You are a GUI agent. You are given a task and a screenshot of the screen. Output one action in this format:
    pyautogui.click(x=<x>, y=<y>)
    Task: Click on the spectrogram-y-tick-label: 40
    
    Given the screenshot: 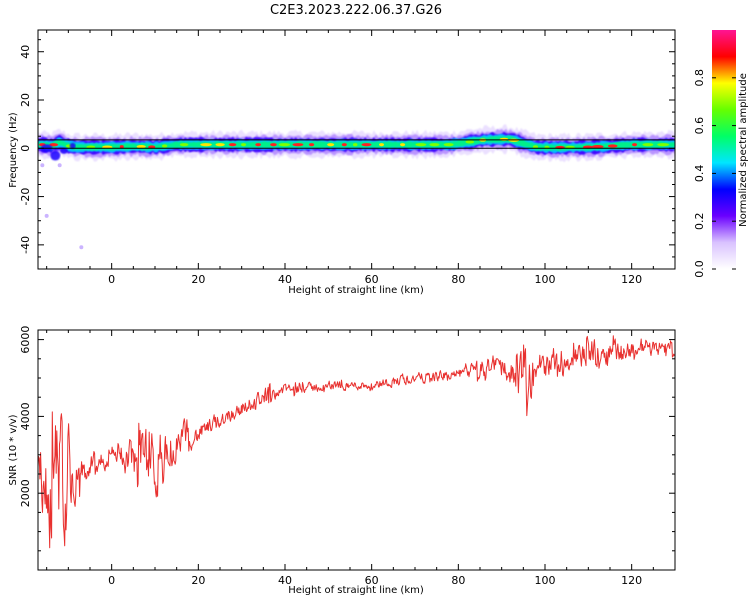 What is the action you would take?
    pyautogui.click(x=25, y=52)
    